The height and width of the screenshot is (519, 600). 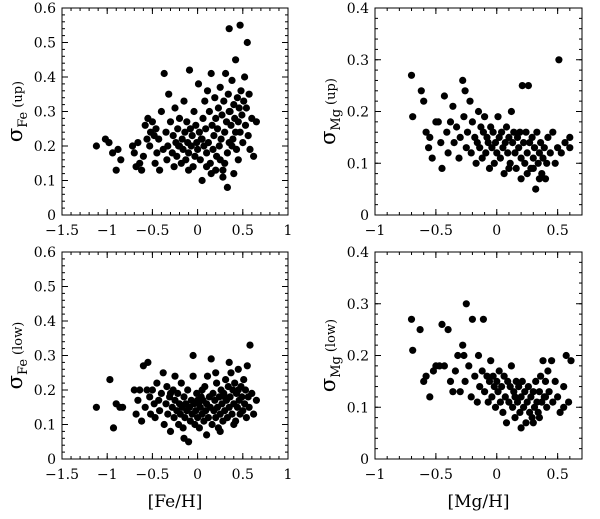 What do you see at coordinates (45, 357) in the screenshot?
I see `y-tick-label: 0.3` at bounding box center [45, 357].